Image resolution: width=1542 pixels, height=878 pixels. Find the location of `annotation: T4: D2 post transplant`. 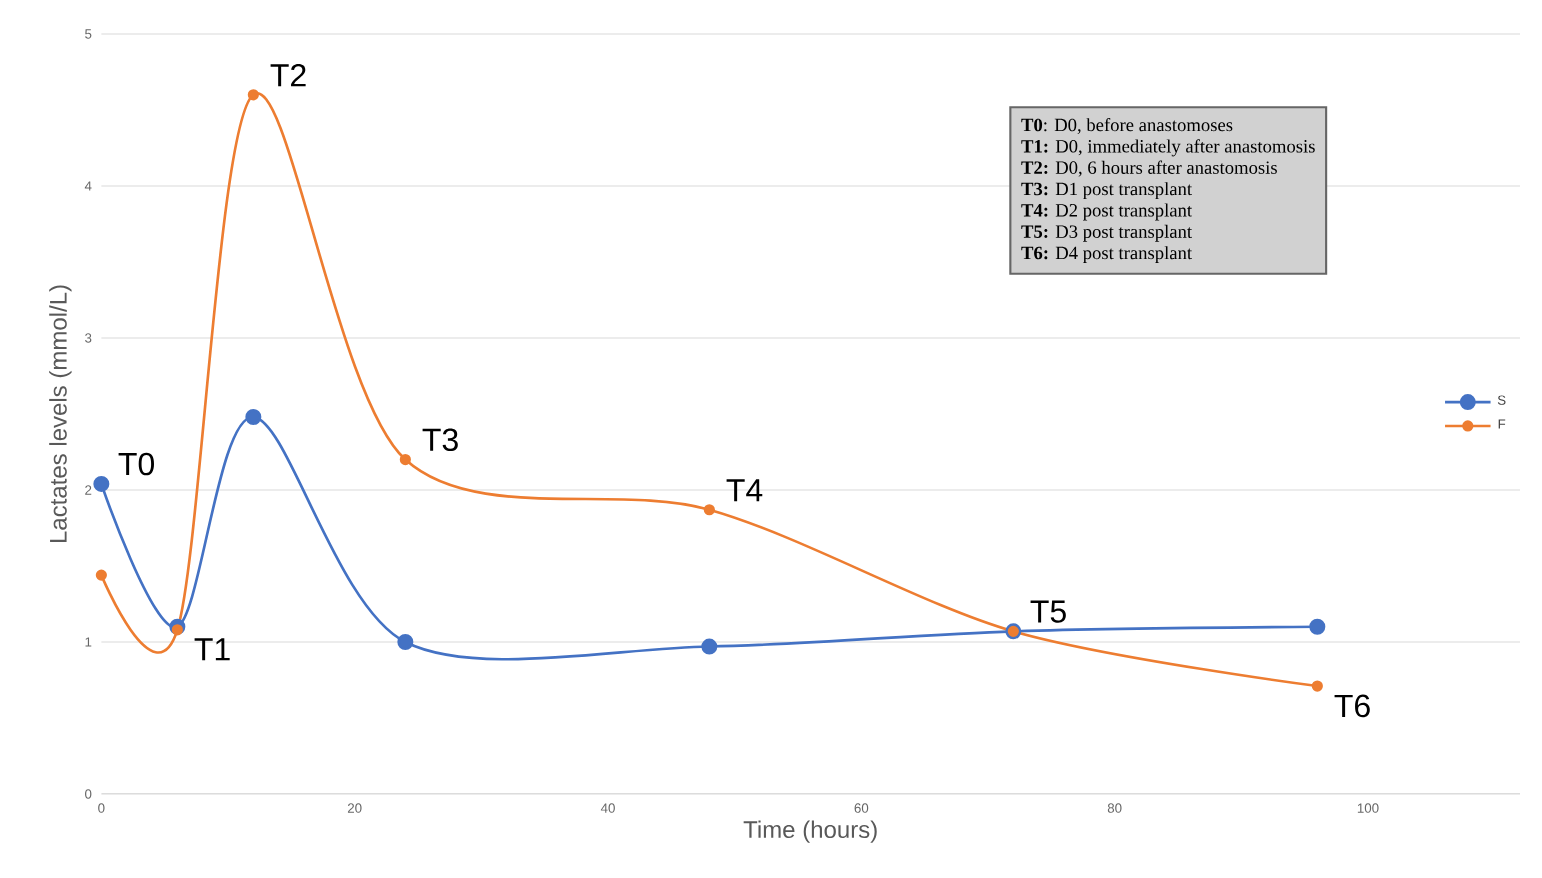

annotation: T4: D2 post transplant is located at coordinates (1106, 212).